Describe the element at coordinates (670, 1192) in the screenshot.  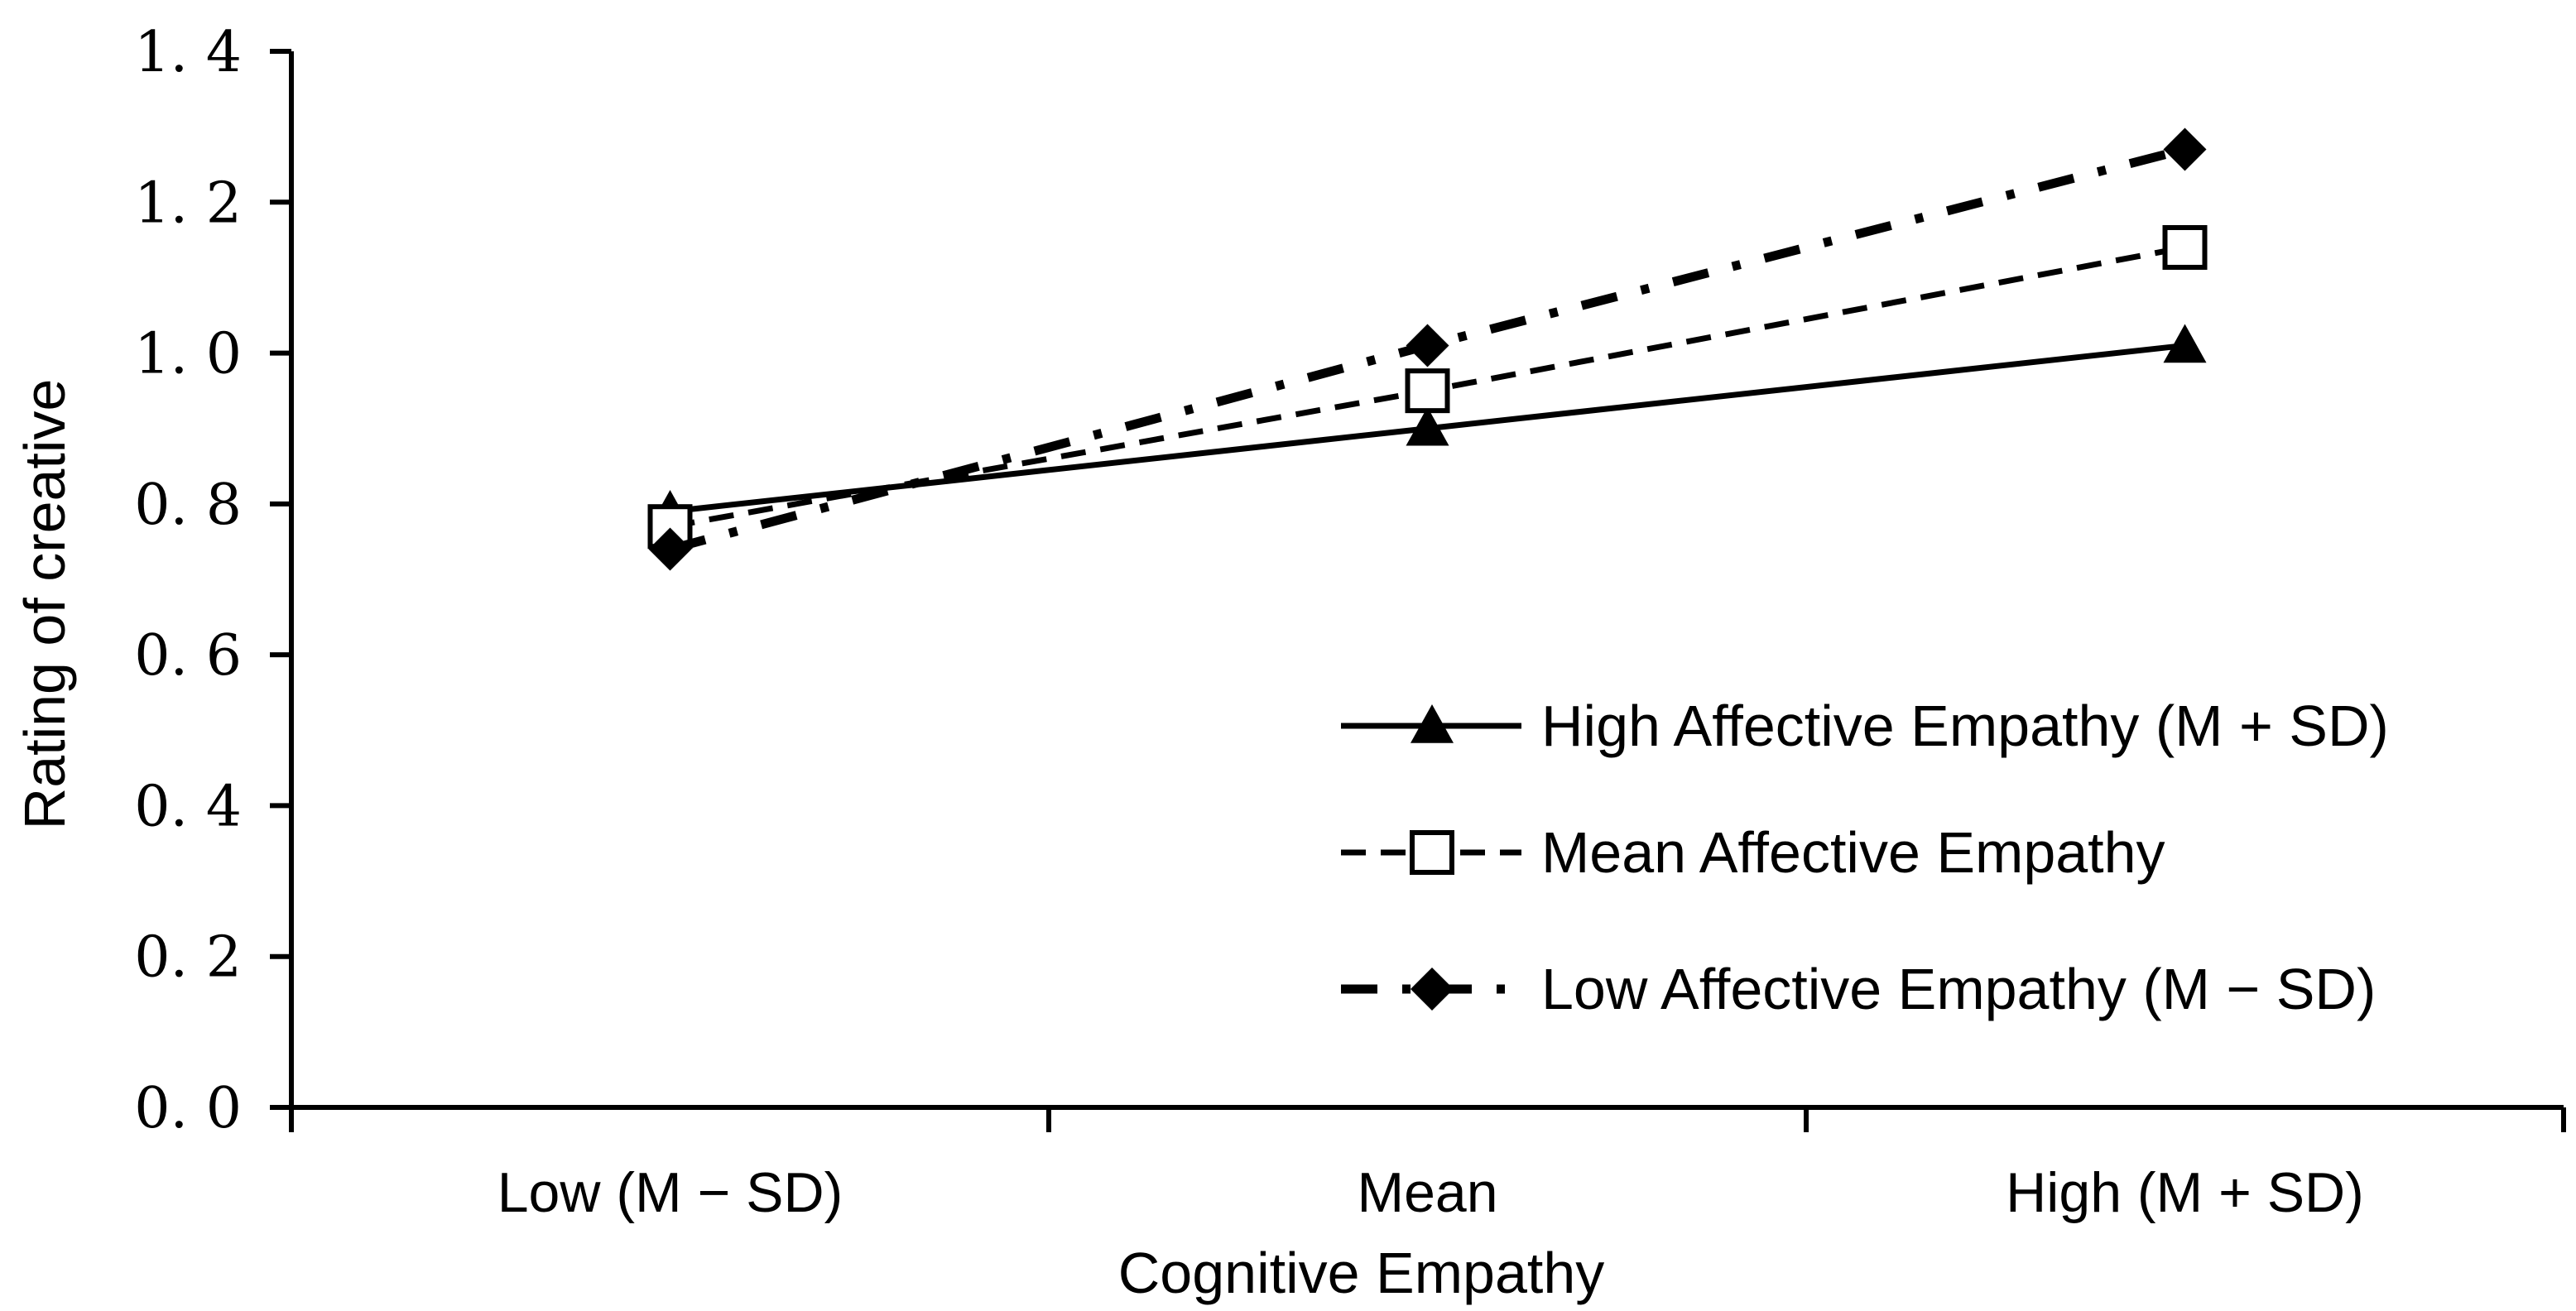
I see `x-tick-label: Low (M − SD)` at that location.